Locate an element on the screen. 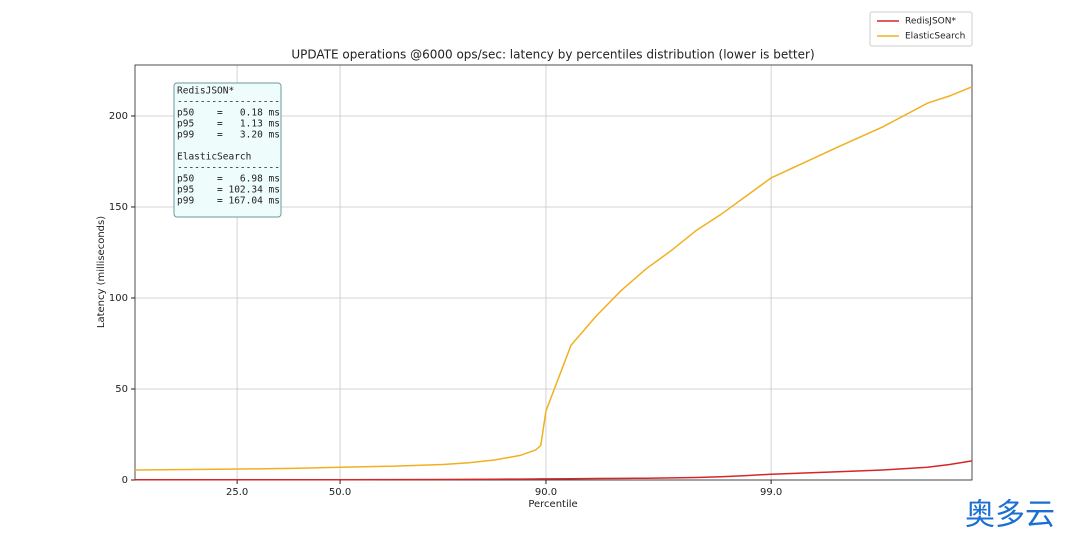 The image size is (1080, 540). stats-line: p95 = 1.13 ms is located at coordinates (228, 124).